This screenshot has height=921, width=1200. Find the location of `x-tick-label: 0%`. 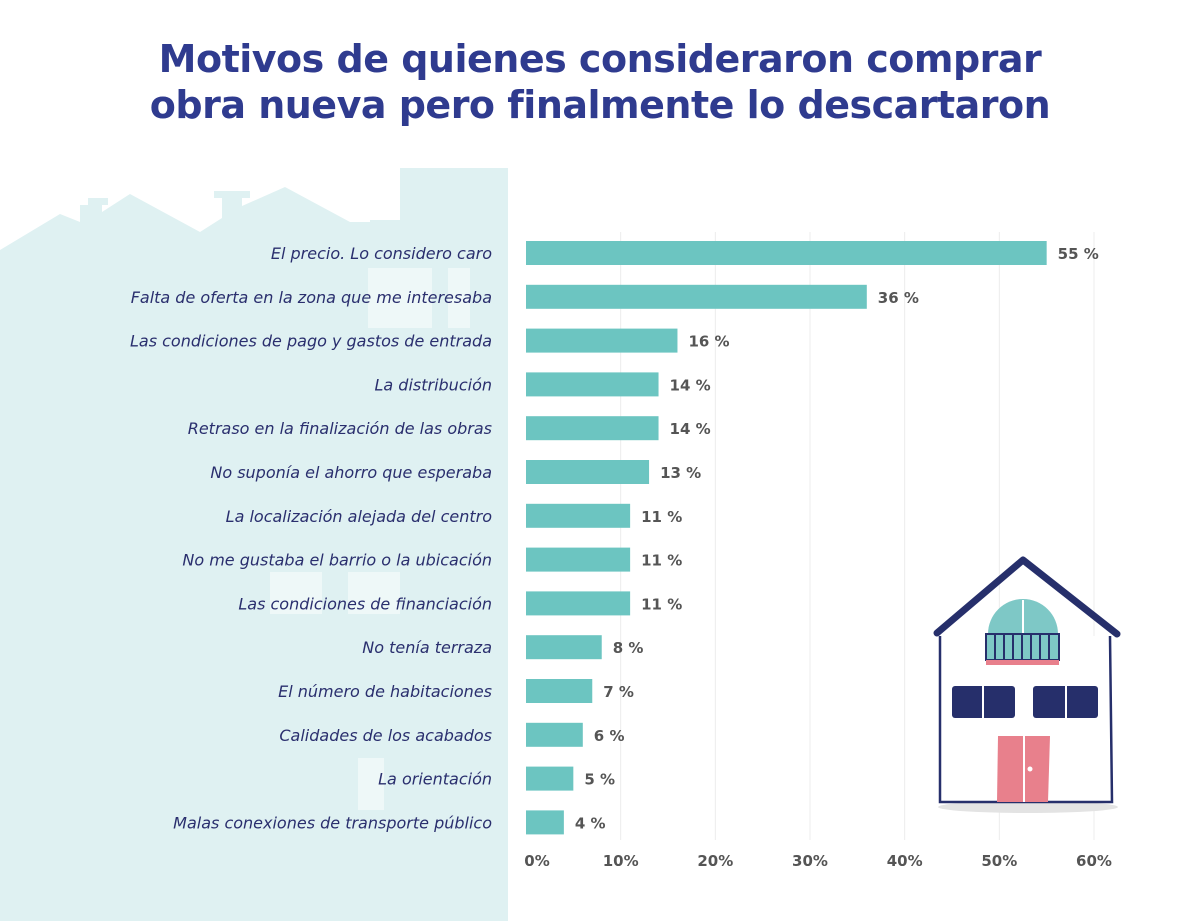

x-tick-label: 0% is located at coordinates (536, 861).